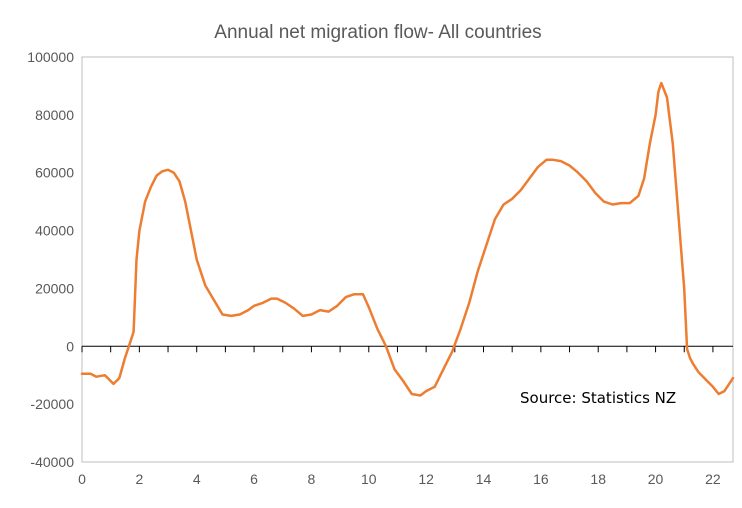 The width and height of the screenshot is (742, 508). Describe the element at coordinates (54, 231) in the screenshot. I see `y-tick-label: 40000` at that location.